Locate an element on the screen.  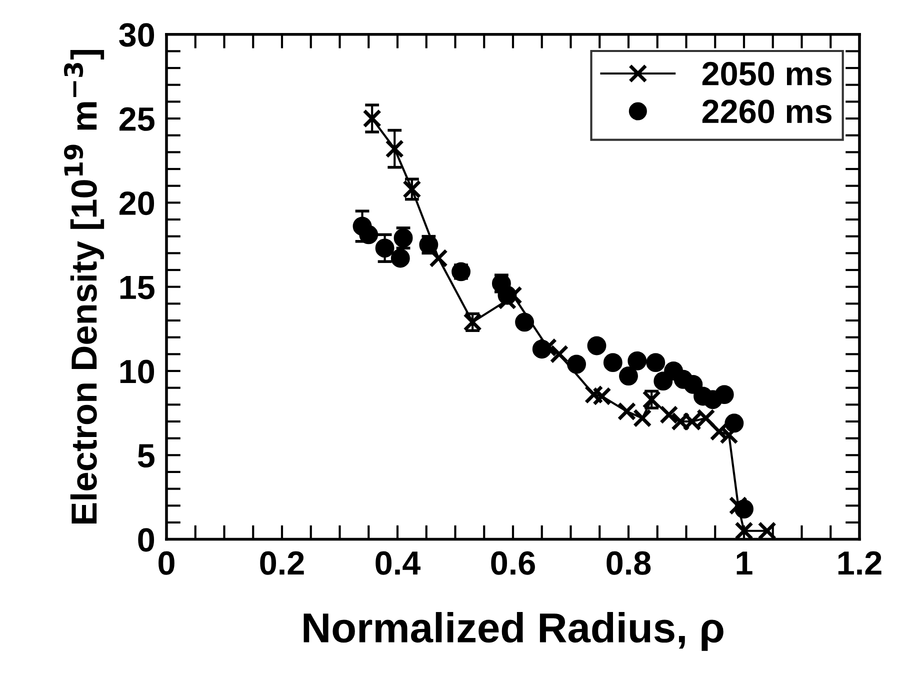
x-tick-label: 1.2 is located at coordinates (860, 563).